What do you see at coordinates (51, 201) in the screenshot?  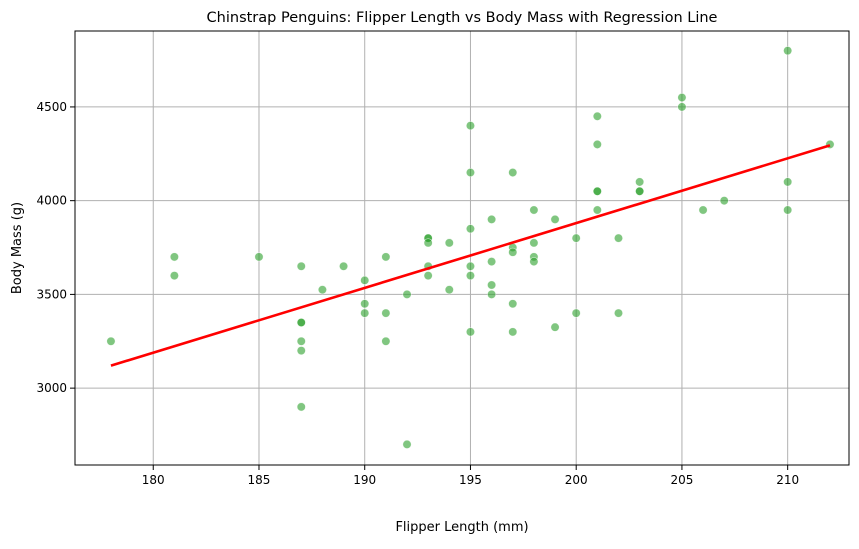 I see `y-tick-label: 4000` at bounding box center [51, 201].